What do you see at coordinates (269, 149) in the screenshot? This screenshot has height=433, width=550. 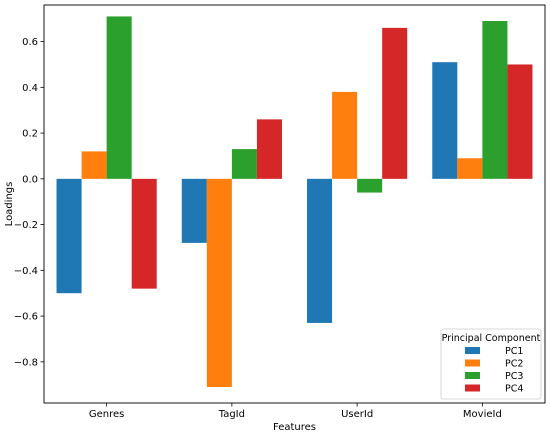 I see `bar-pc4-tagid` at bounding box center [269, 149].